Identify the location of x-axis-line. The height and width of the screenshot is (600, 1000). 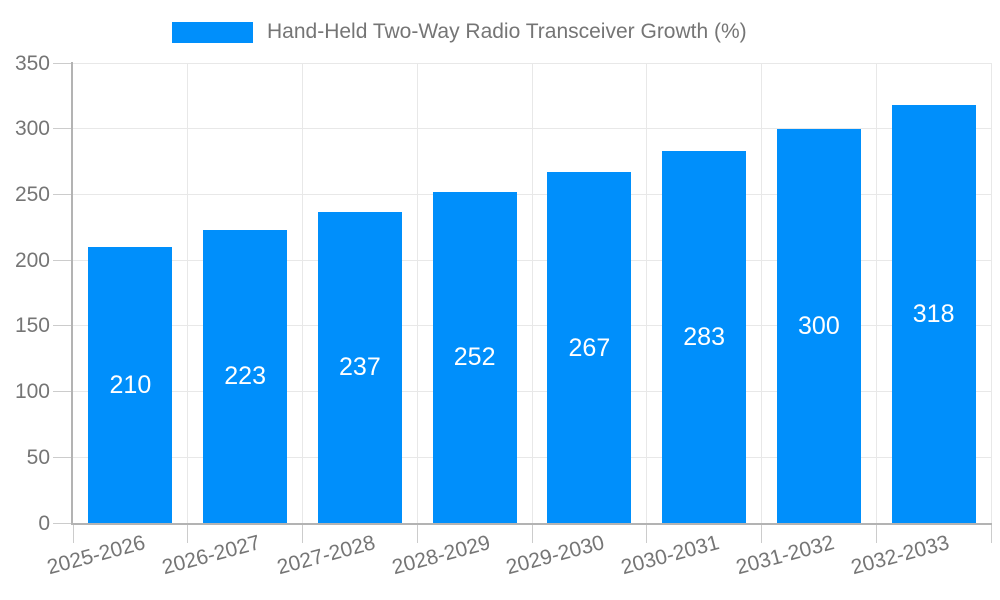
(531, 524).